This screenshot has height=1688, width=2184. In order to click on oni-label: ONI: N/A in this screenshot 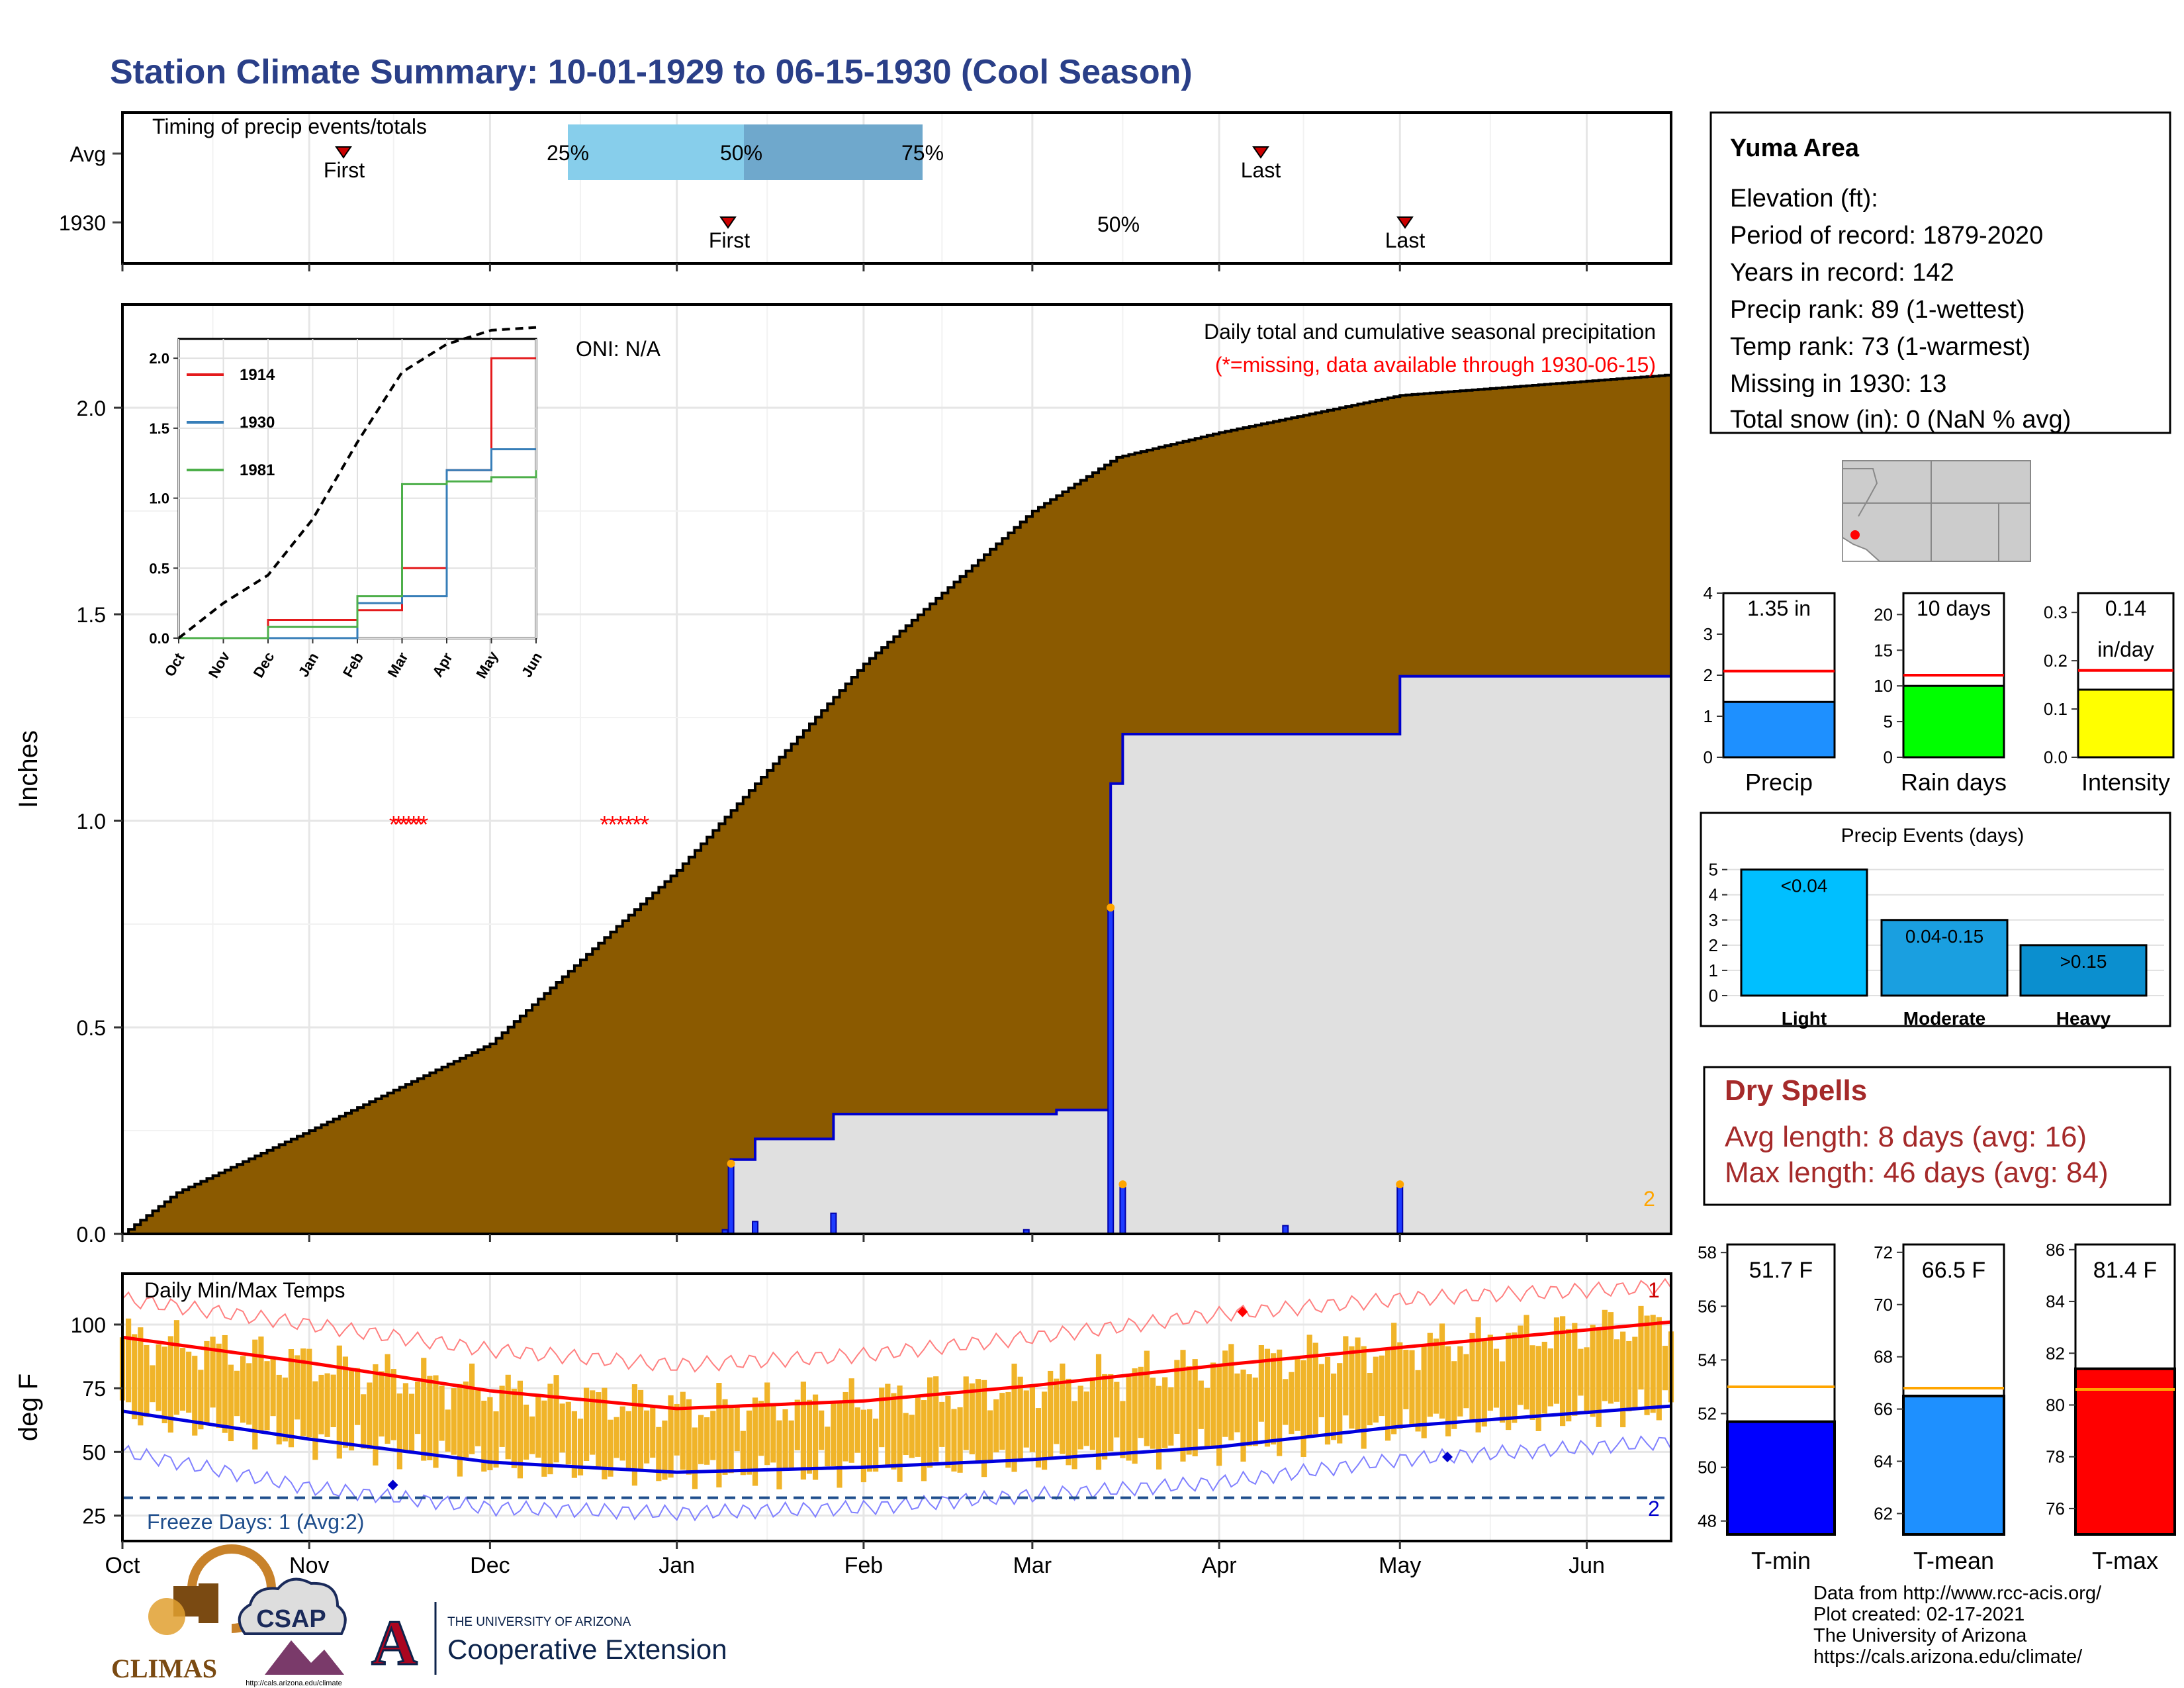, I will do `click(618, 349)`.